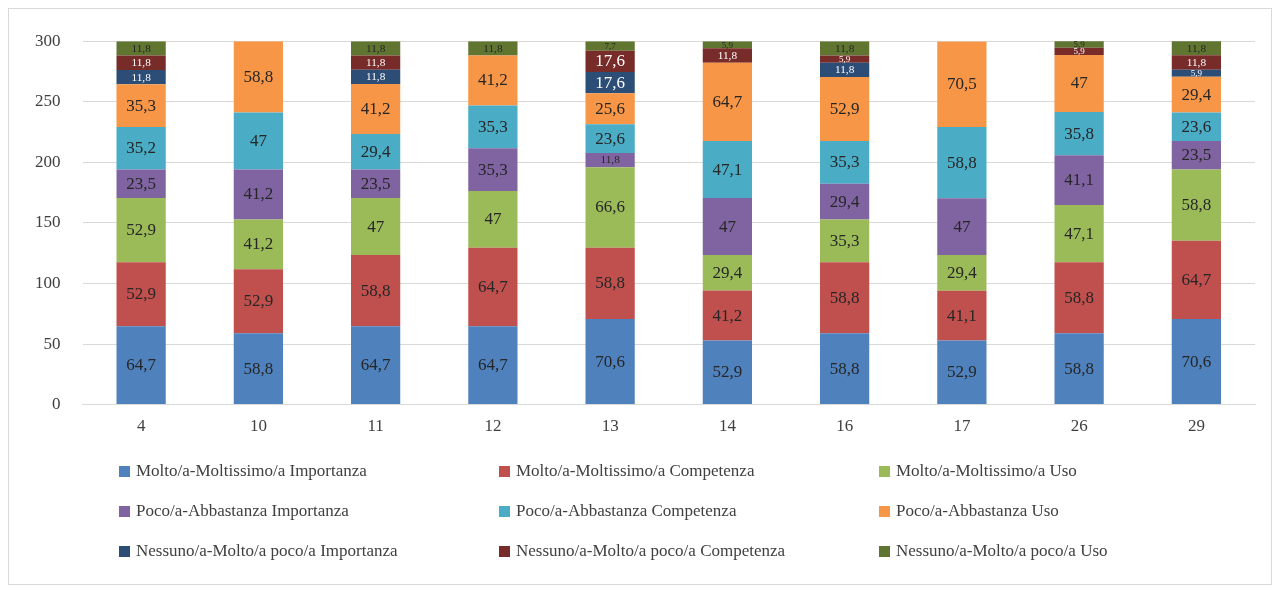  Describe the element at coordinates (610, 82) in the screenshot. I see `data-label: 17,6` at that location.